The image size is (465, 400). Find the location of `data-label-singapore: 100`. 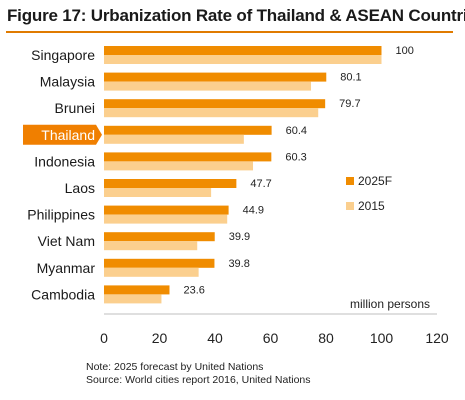

data-label-singapore: 100 is located at coordinates (405, 51).